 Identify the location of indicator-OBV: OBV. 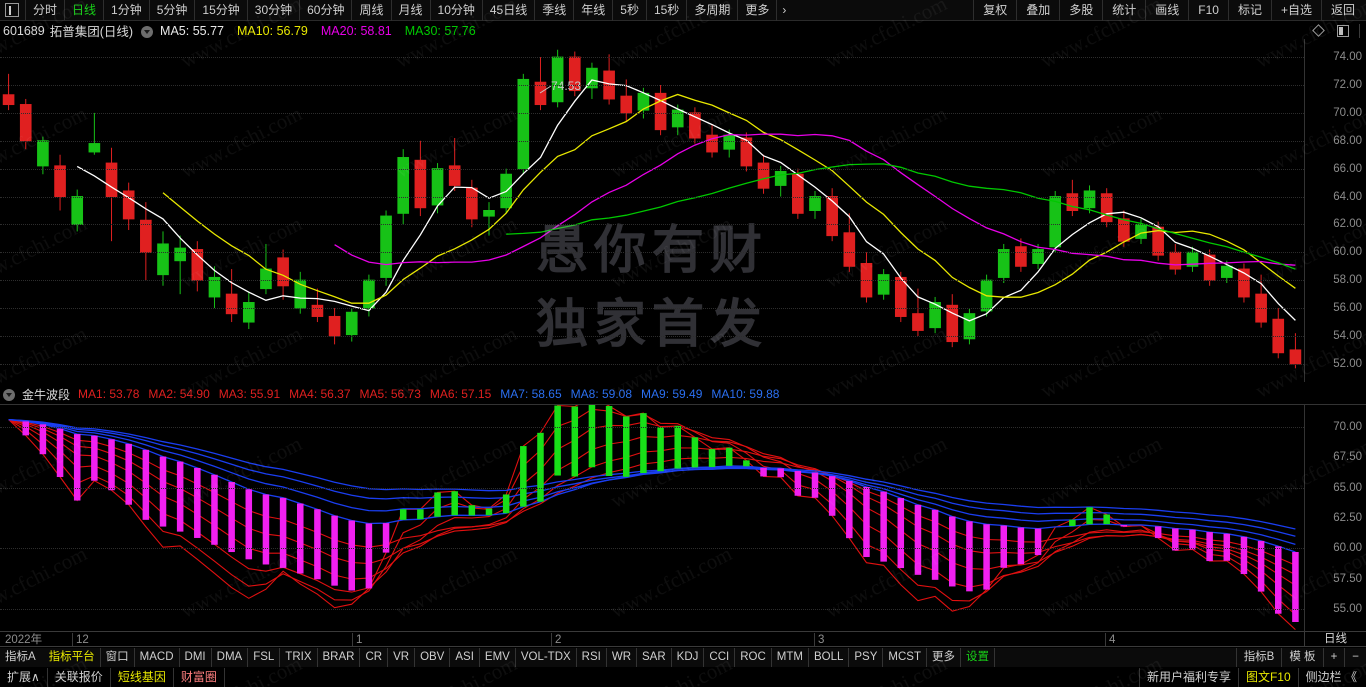
(433, 657).